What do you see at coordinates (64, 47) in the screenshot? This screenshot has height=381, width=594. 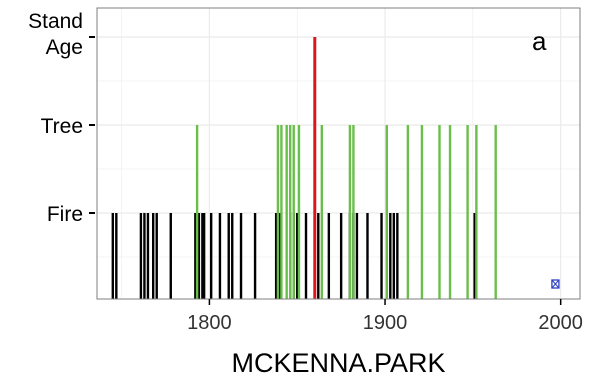 I see `y-tick-label: Age` at bounding box center [64, 47].